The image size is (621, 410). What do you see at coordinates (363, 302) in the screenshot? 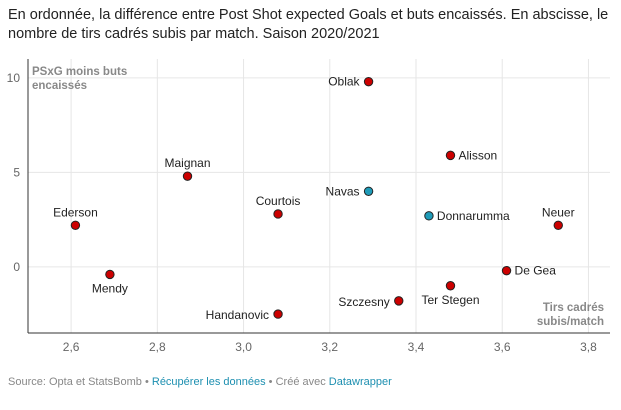
I see `point-label: Szczesny` at bounding box center [363, 302].